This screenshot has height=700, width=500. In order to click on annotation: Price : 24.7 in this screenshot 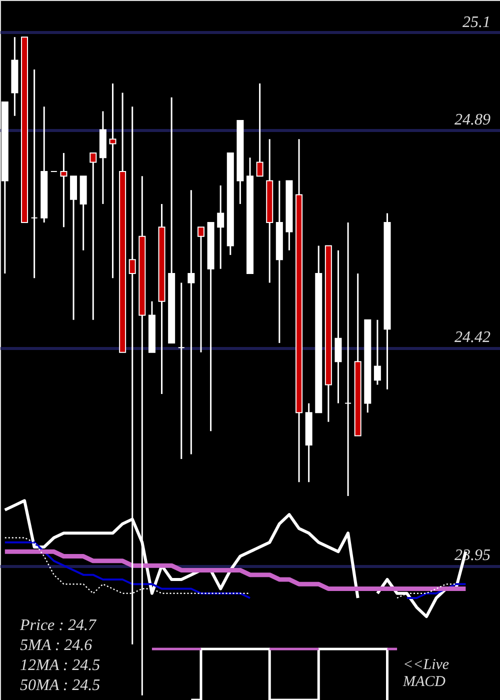, I will do `click(58, 625)`.